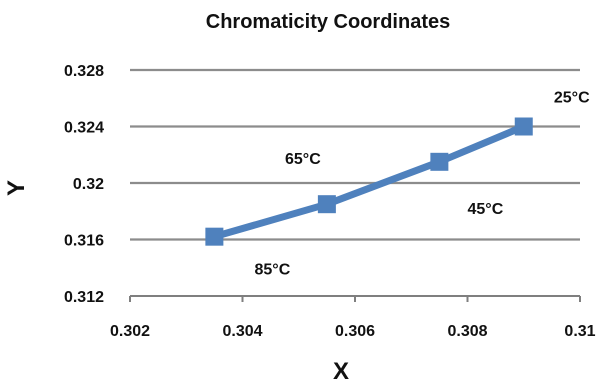 The image size is (598, 385). What do you see at coordinates (572, 98) in the screenshot?
I see `point-annotation-3: 25°C` at bounding box center [572, 98].